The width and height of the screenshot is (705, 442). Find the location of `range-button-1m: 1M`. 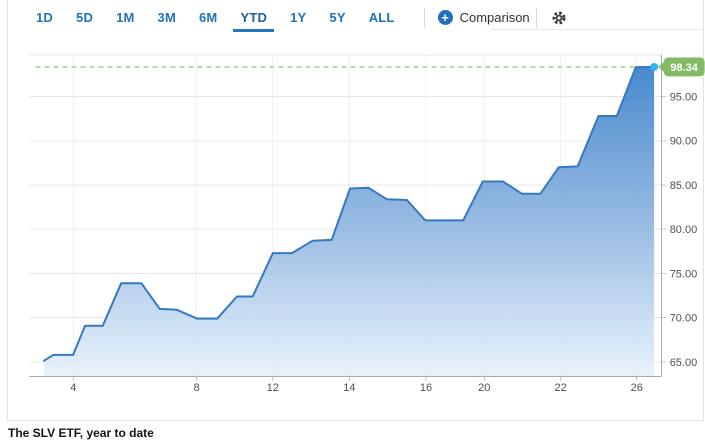

range-button-1m: 1M is located at coordinates (125, 17).